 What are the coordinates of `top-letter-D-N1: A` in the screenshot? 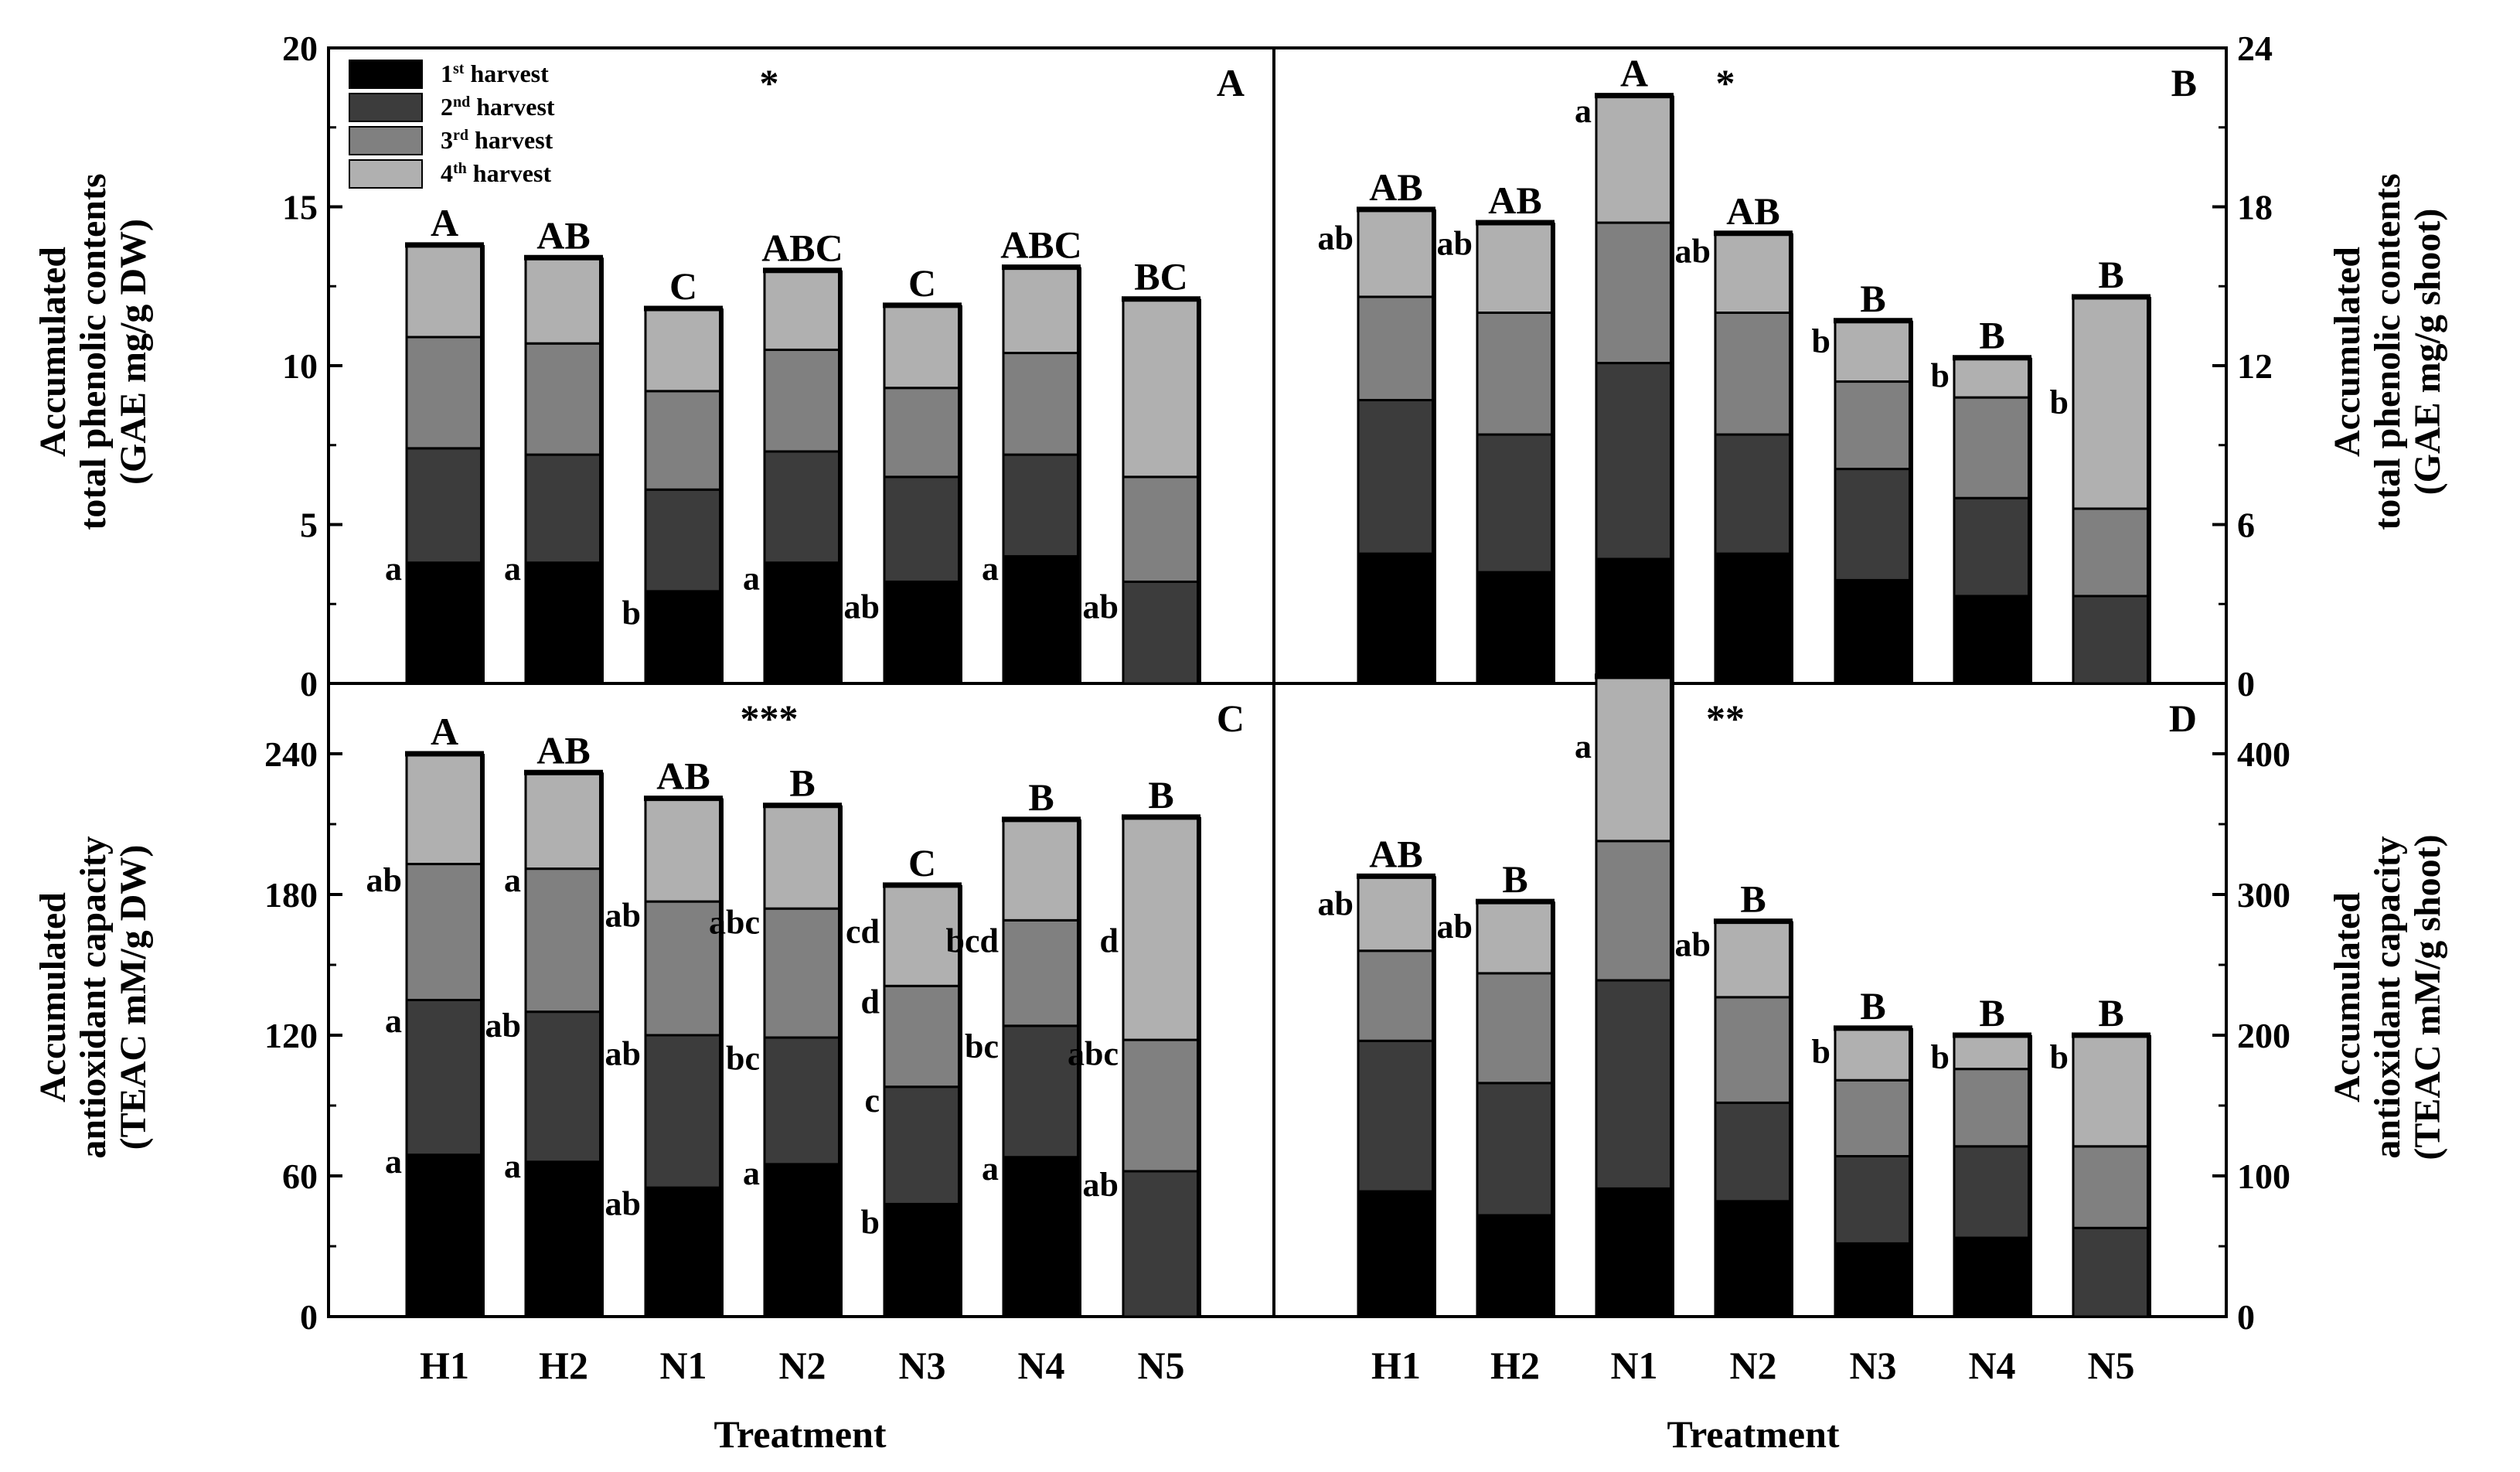 It's located at (1634, 654).